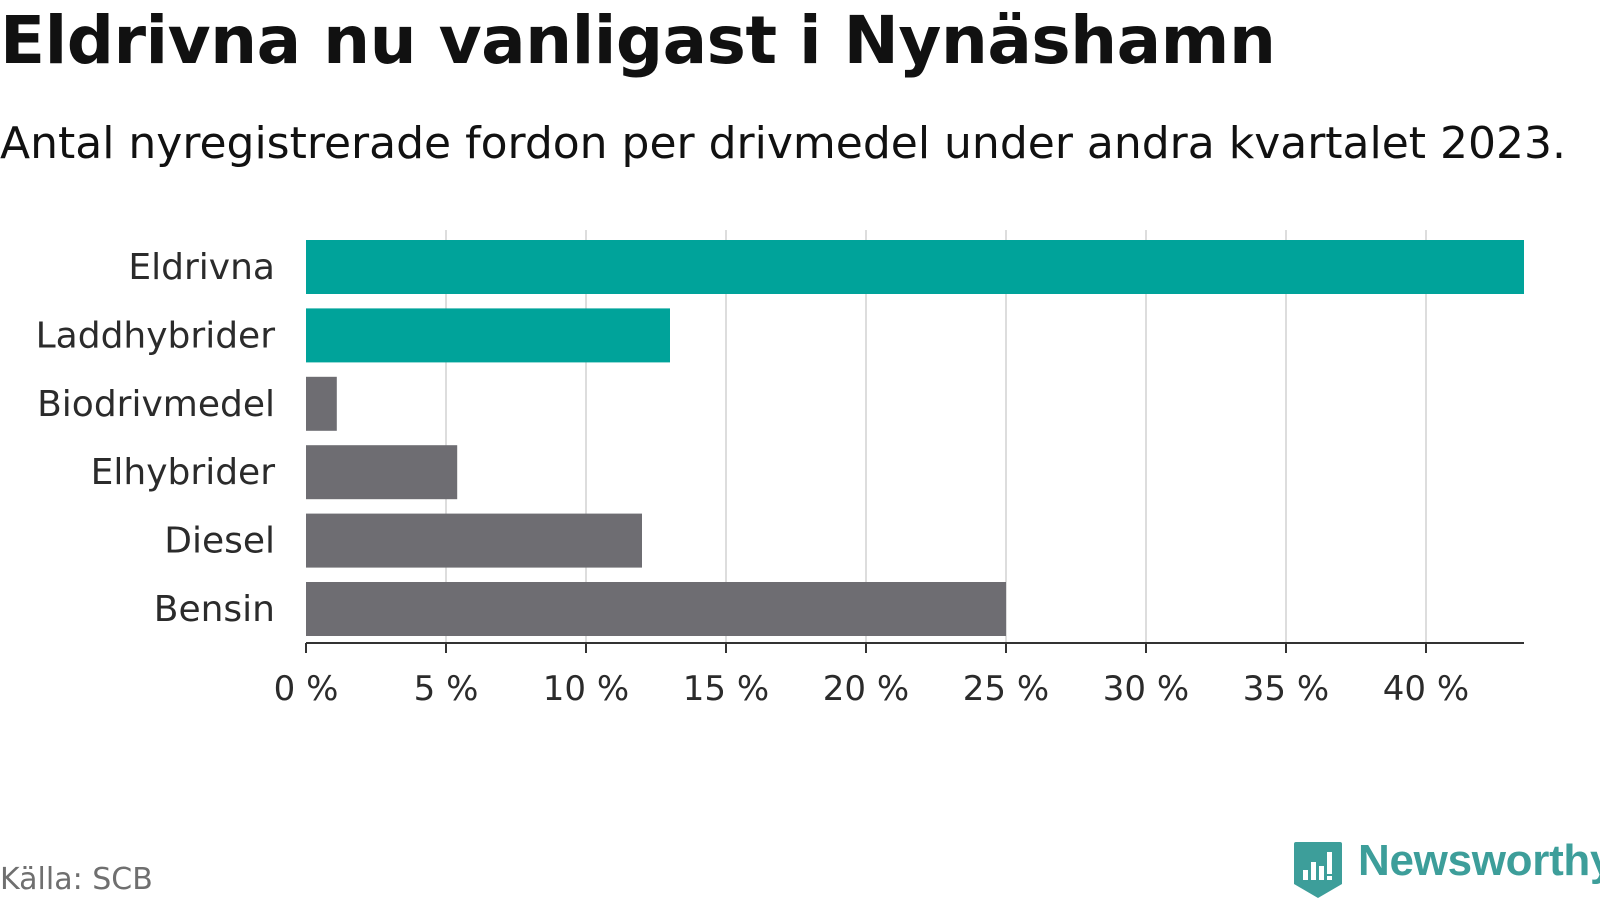 The width and height of the screenshot is (1600, 900). Describe the element at coordinates (866, 689) in the screenshot. I see `x-tick-label: 20 %` at that location.